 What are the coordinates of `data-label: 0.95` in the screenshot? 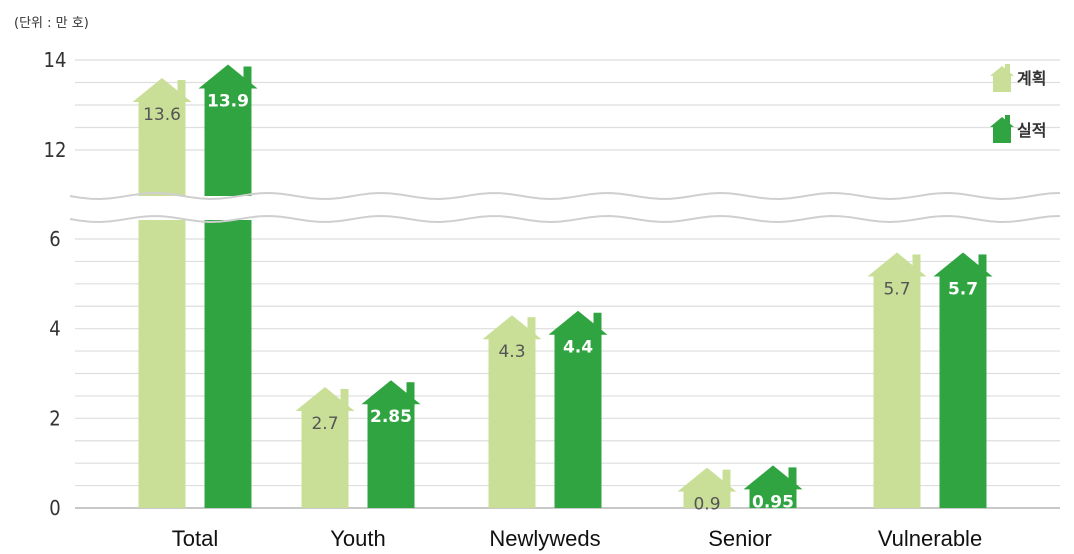 It's located at (773, 502).